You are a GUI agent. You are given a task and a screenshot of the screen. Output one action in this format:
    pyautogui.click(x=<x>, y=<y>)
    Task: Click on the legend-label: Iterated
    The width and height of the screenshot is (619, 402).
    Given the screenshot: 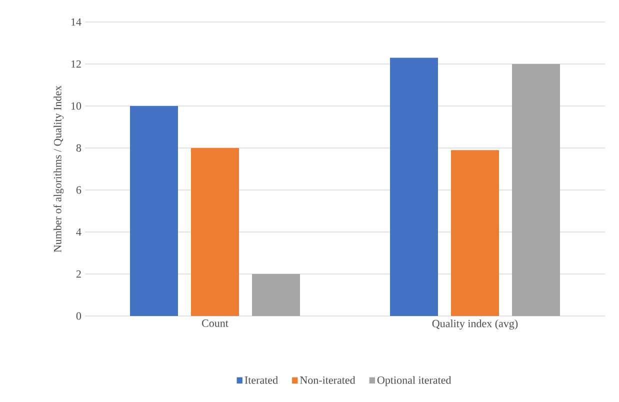 What is the action you would take?
    pyautogui.click(x=261, y=380)
    